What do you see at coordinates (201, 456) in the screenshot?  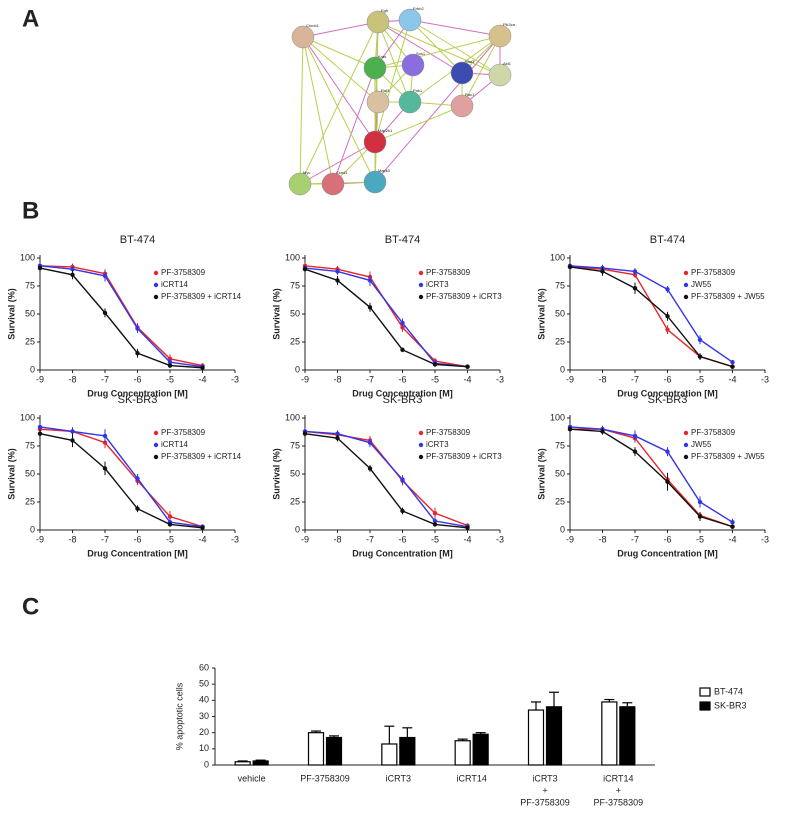 I see `legend-label: PF-3758309 + iCRT14` at bounding box center [201, 456].